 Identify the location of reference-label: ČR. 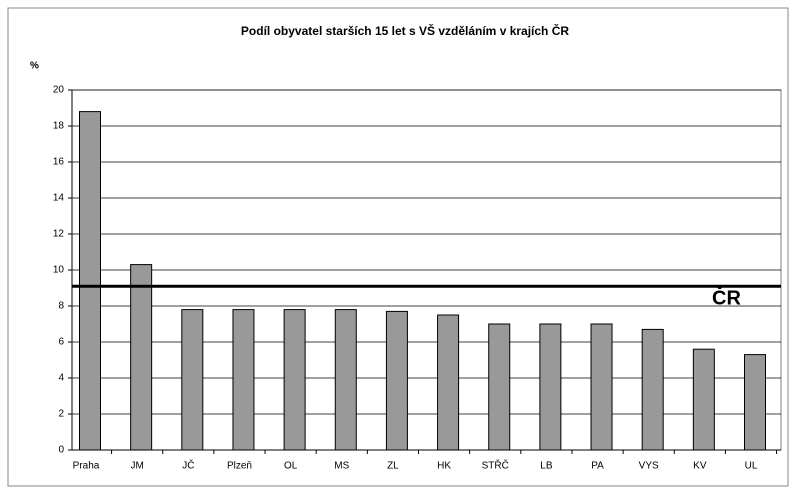
(726, 297).